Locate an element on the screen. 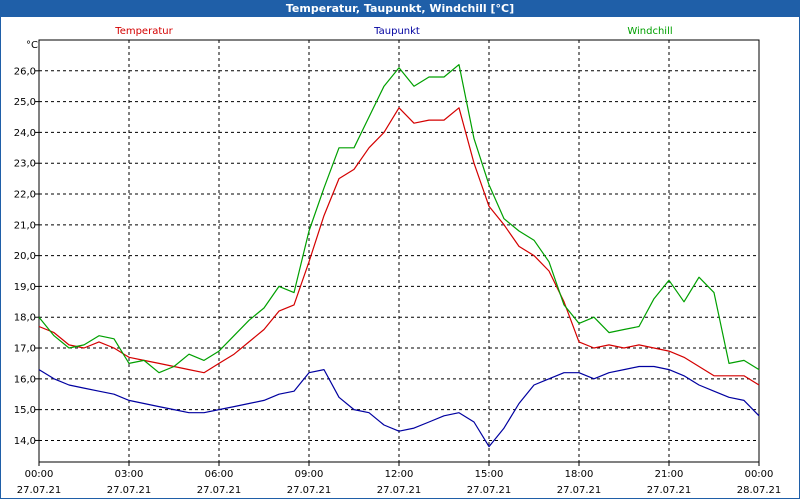 The height and width of the screenshot is (500, 800). y-tick-label: 18,0 is located at coordinates (25, 318).